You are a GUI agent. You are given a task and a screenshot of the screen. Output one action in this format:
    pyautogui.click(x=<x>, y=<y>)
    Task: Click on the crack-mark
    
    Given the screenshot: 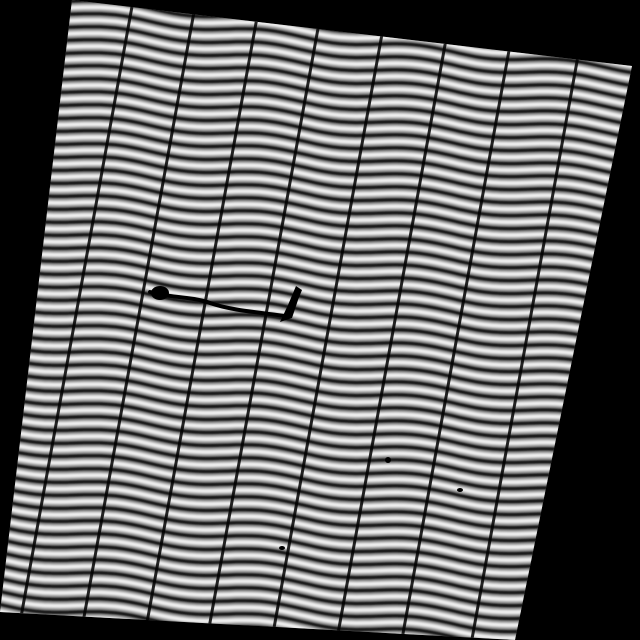 What is the action you would take?
    pyautogui.click(x=217, y=304)
    